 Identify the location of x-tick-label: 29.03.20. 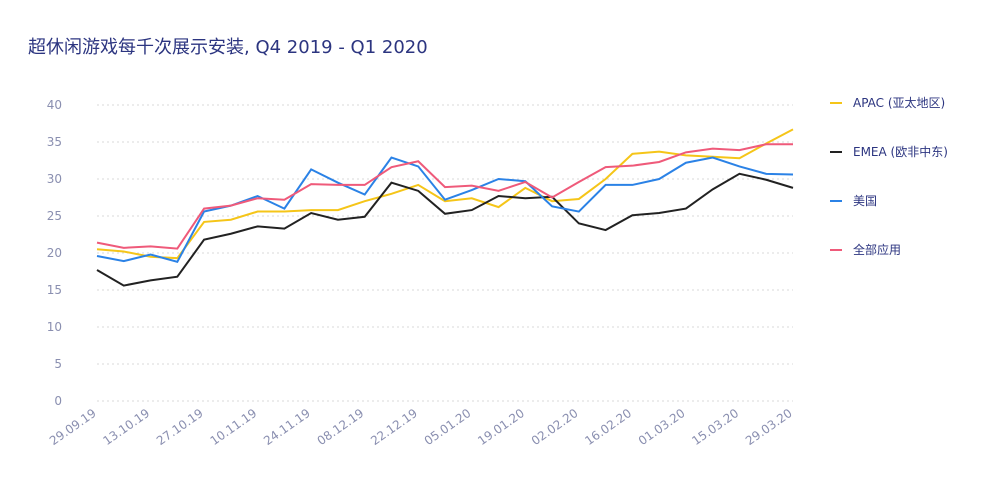
(769, 427).